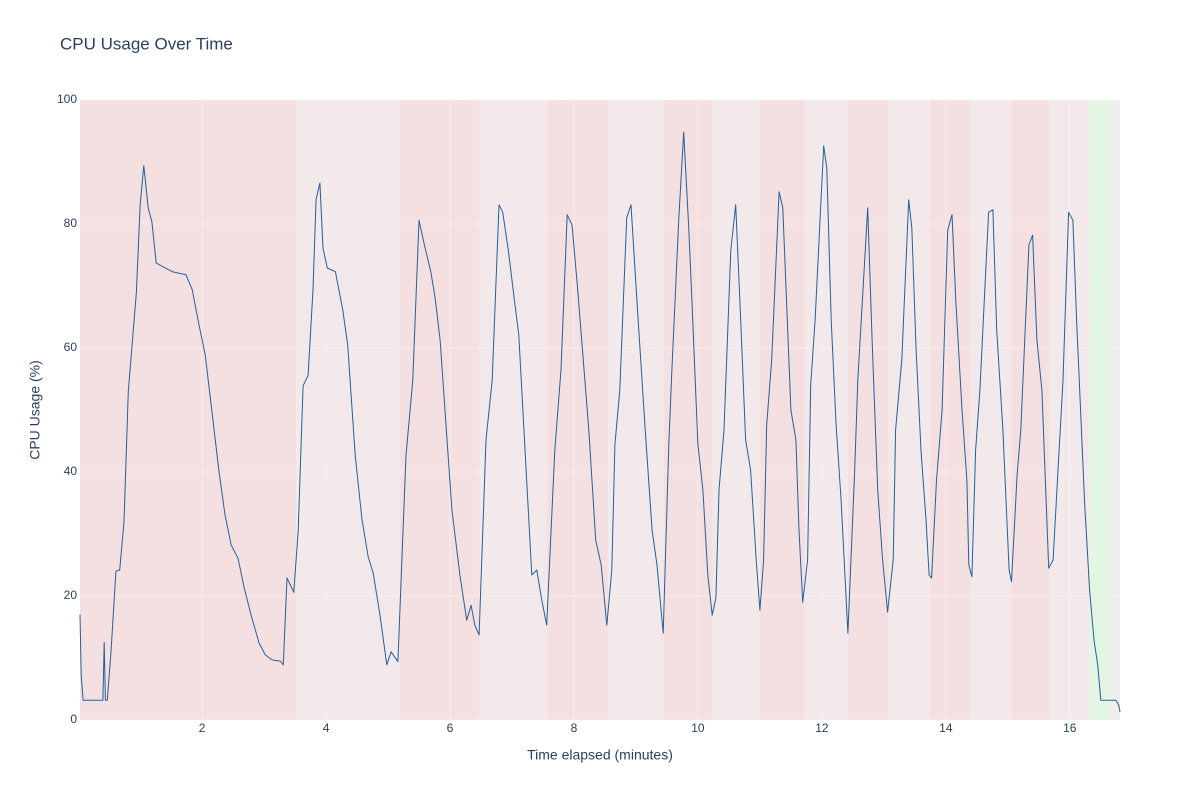 The image size is (1200, 805). I want to click on y-tick-label: 80, so click(71, 223).